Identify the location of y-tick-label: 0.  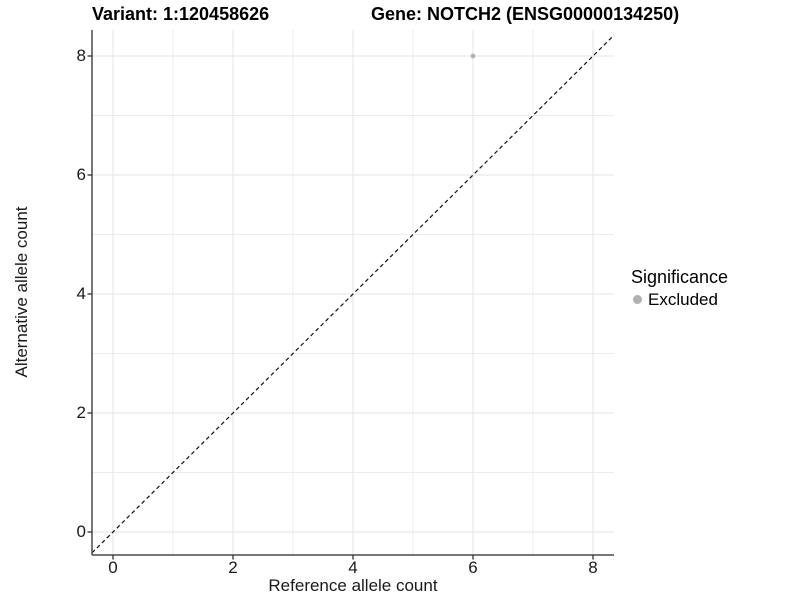
(81, 531).